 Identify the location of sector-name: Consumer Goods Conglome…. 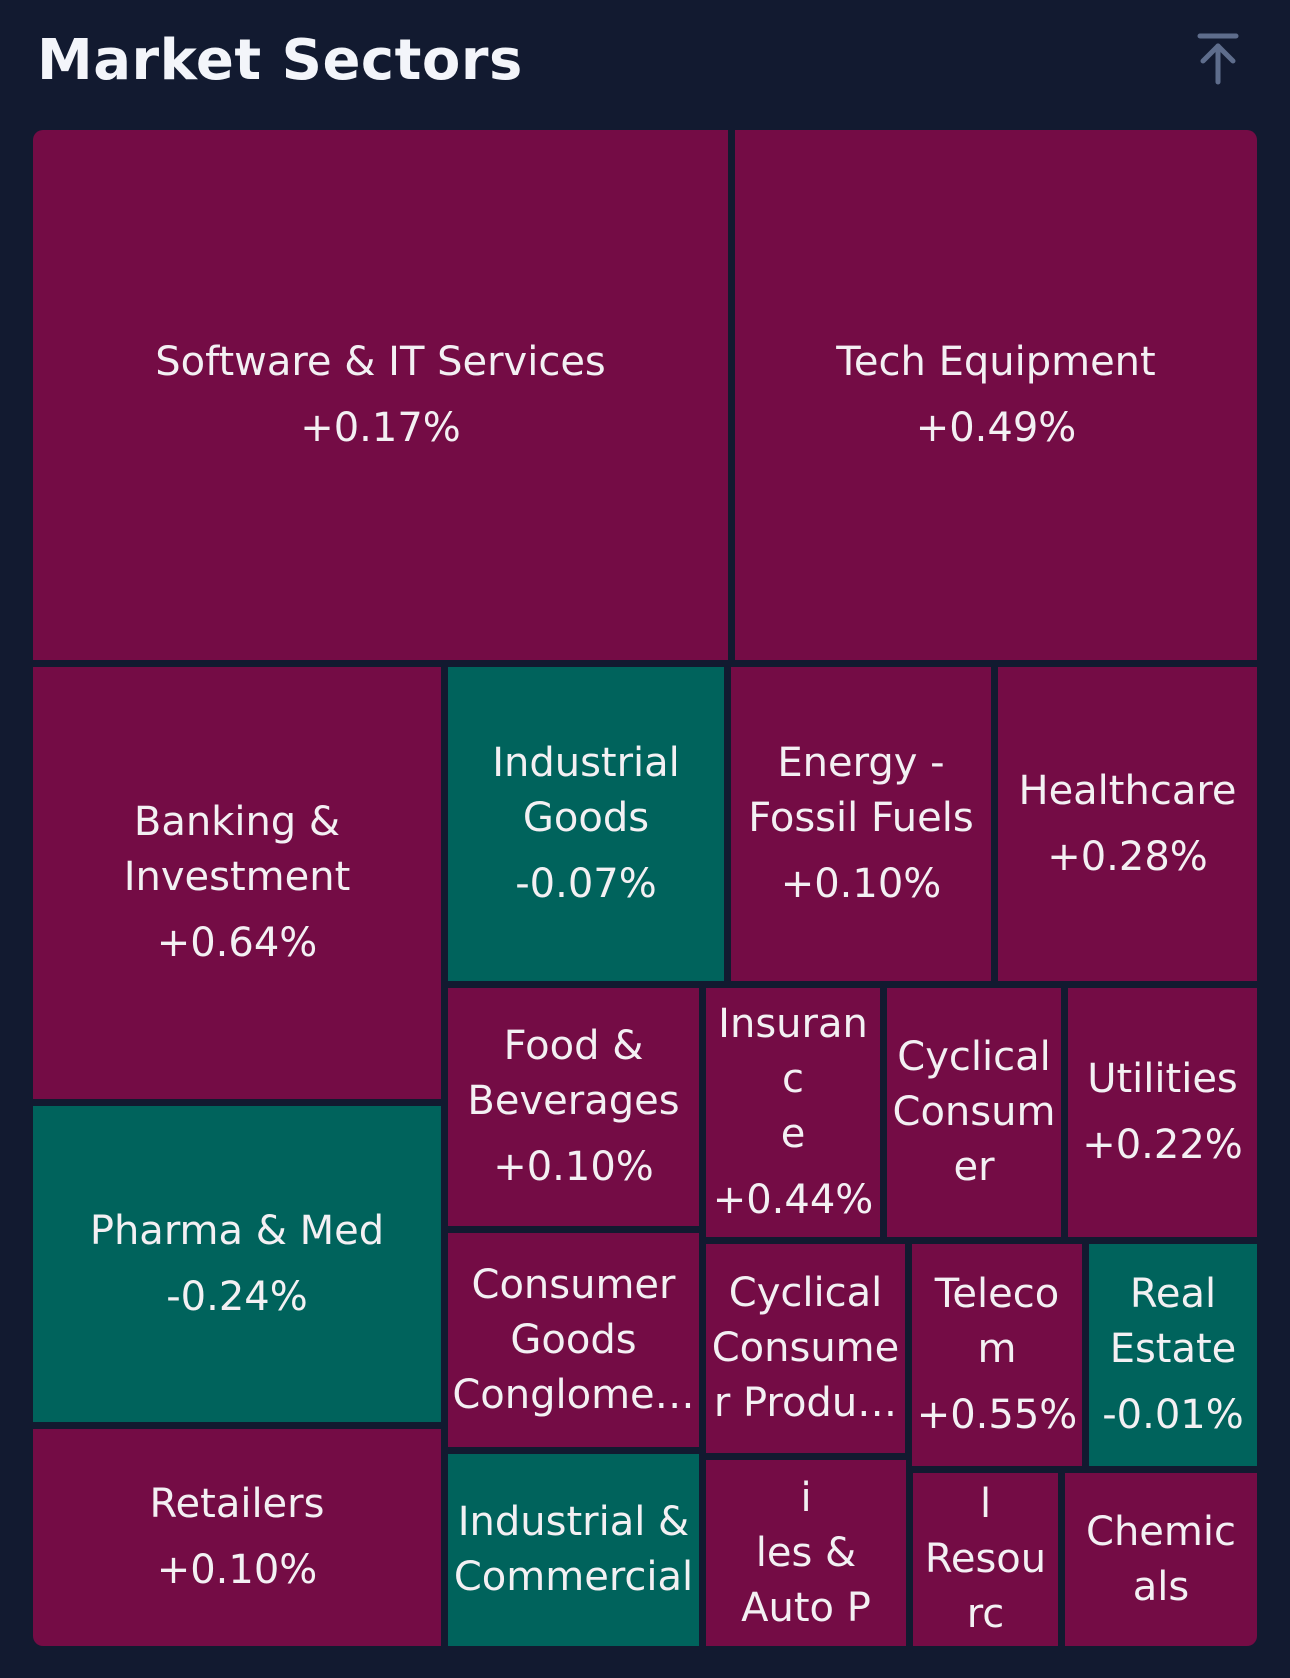
(573, 1339).